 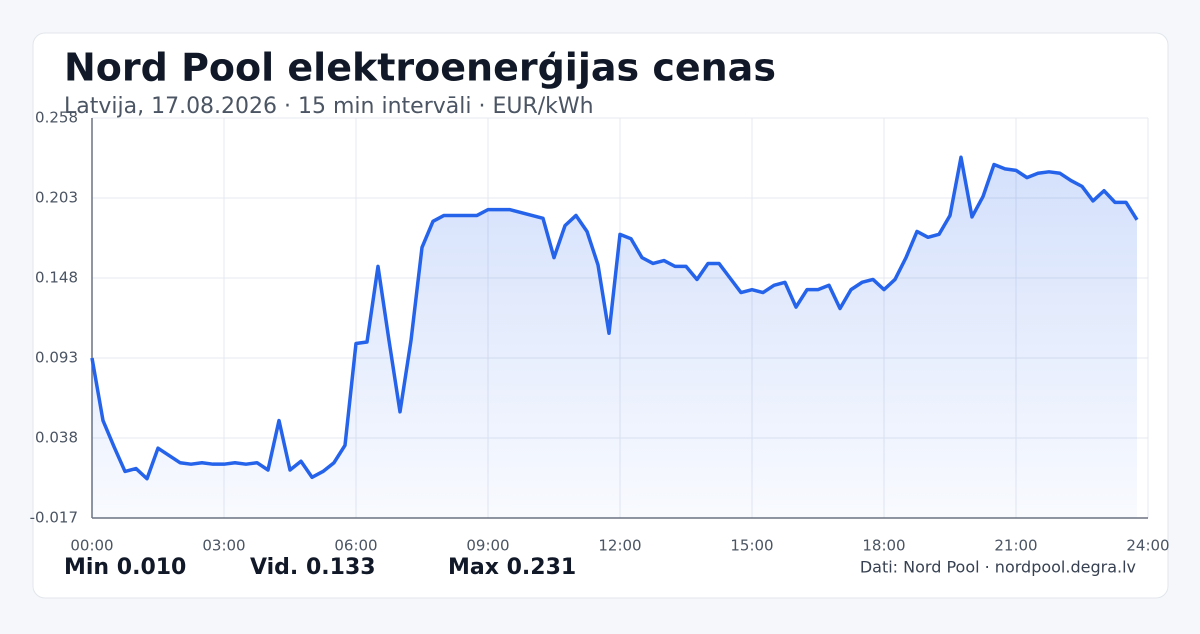 What do you see at coordinates (1147, 546) in the screenshot?
I see `x-tick-label: 24:00` at bounding box center [1147, 546].